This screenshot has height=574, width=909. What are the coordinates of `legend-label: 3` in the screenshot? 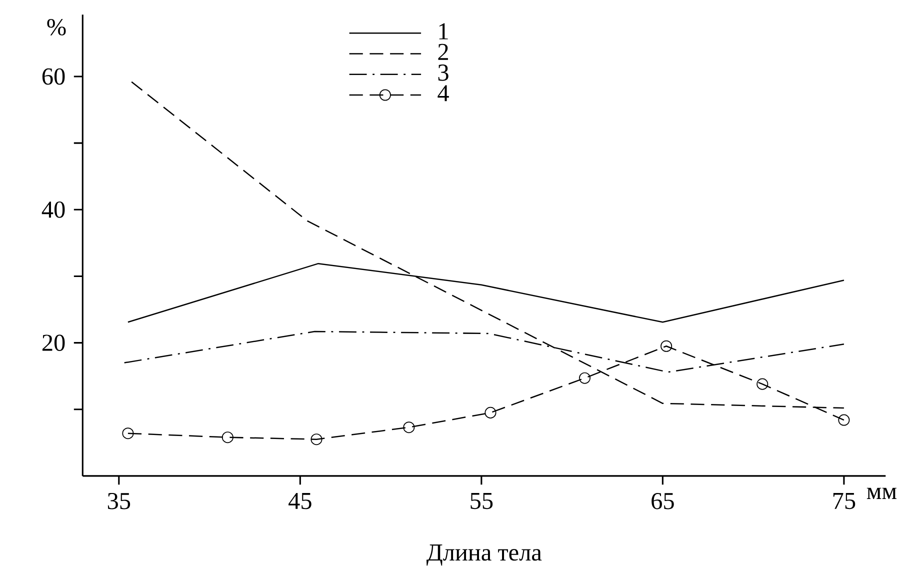 It's located at (443, 72).